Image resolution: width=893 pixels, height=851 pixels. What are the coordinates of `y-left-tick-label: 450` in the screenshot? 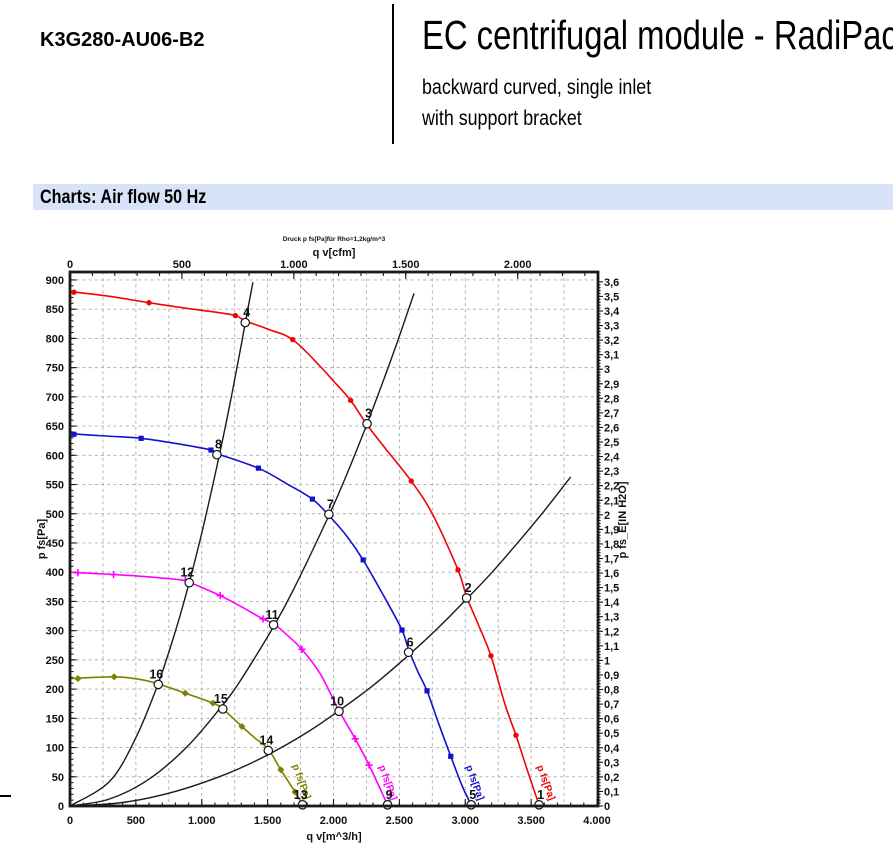 It's located at (55, 544).